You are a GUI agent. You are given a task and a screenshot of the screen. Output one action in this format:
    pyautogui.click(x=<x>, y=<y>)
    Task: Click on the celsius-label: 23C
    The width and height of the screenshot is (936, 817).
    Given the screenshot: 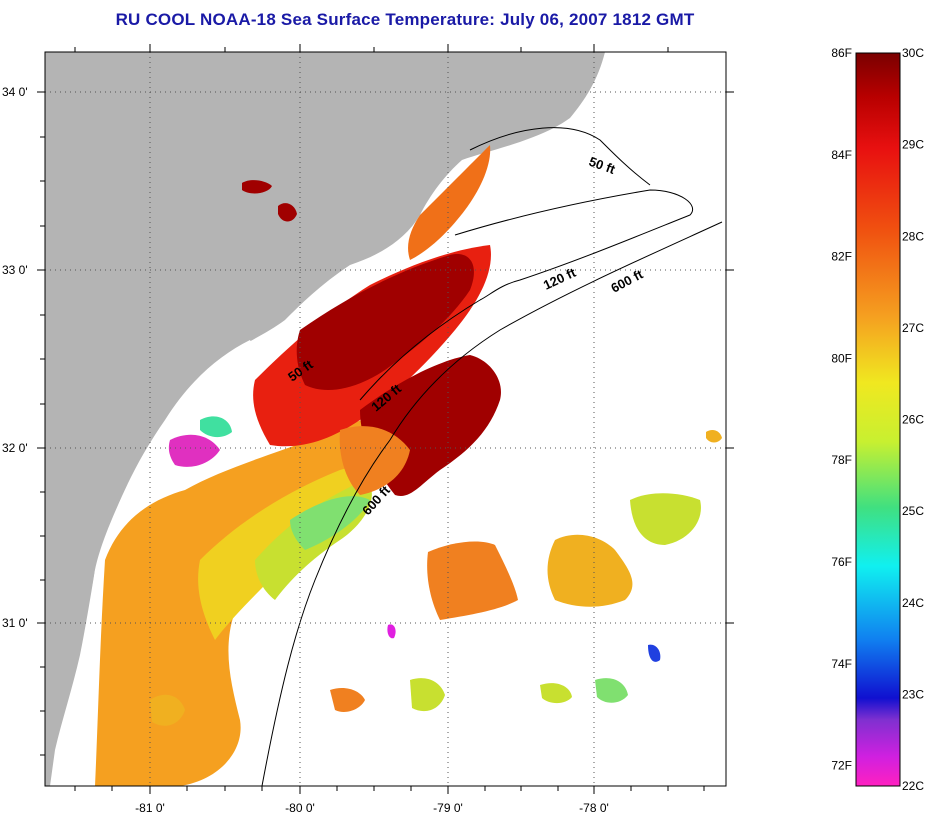 What is the action you would take?
    pyautogui.click(x=913, y=694)
    